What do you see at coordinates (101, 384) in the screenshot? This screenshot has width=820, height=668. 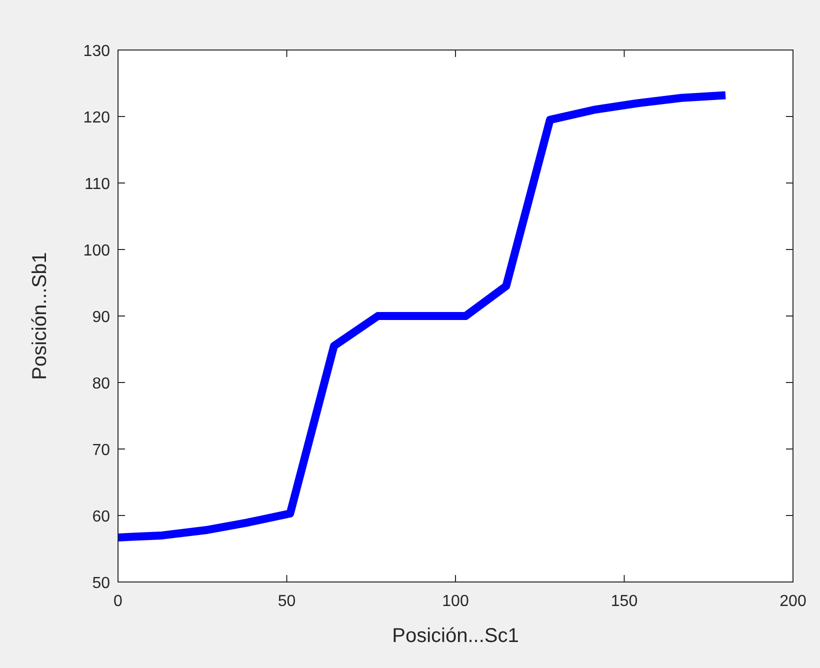 I see `y-tick-label: 80` at bounding box center [101, 384].